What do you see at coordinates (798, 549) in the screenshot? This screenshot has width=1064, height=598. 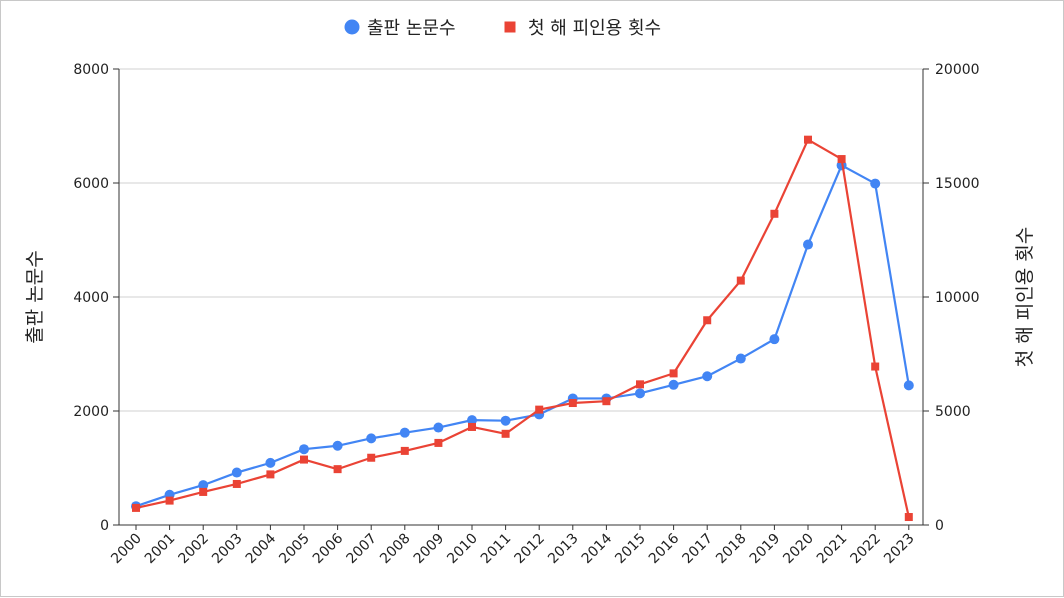 I see `x-tick-label: 2020` at bounding box center [798, 549].